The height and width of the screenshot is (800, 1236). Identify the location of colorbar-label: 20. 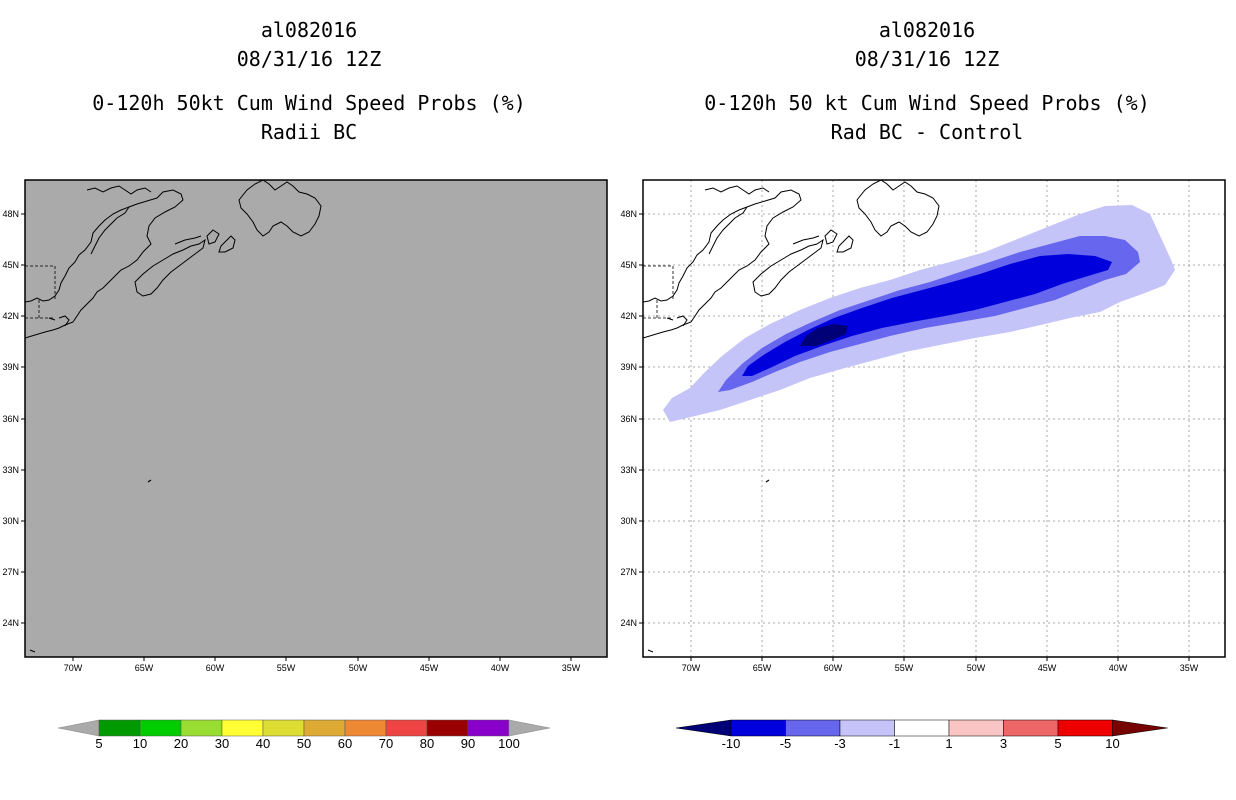
(181, 743).